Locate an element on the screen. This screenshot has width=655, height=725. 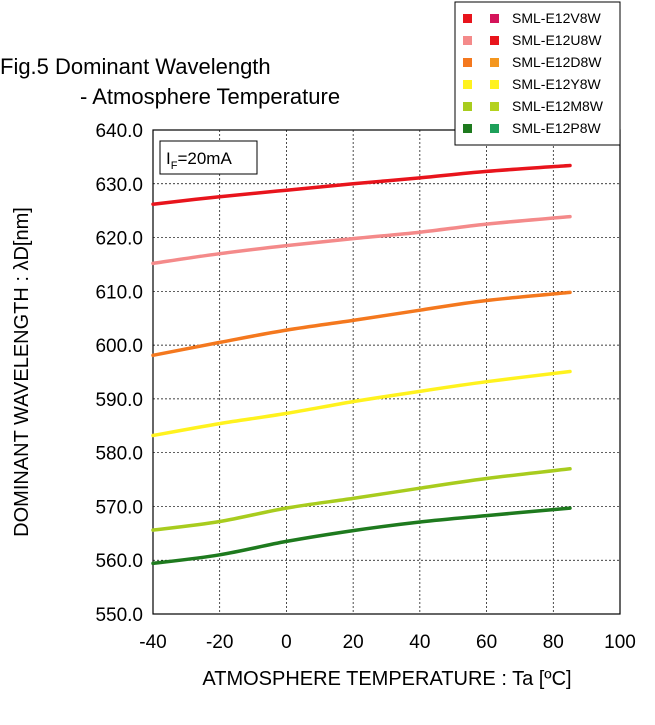
y-tick-label: 610.0 is located at coordinates (119, 292).